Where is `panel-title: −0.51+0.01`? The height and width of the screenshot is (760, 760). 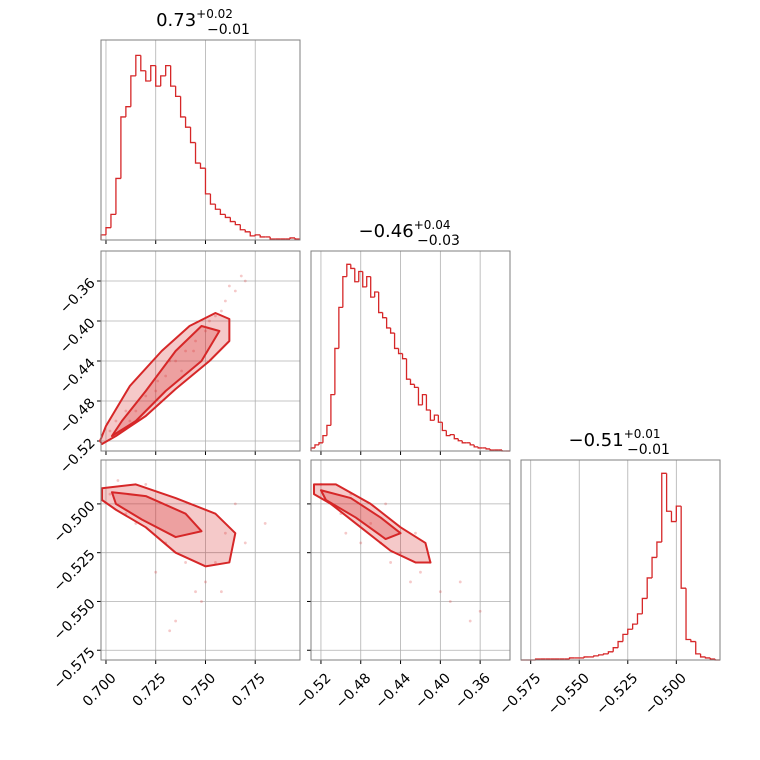
panel-title: −0.51+0.01 is located at coordinates (615, 439).